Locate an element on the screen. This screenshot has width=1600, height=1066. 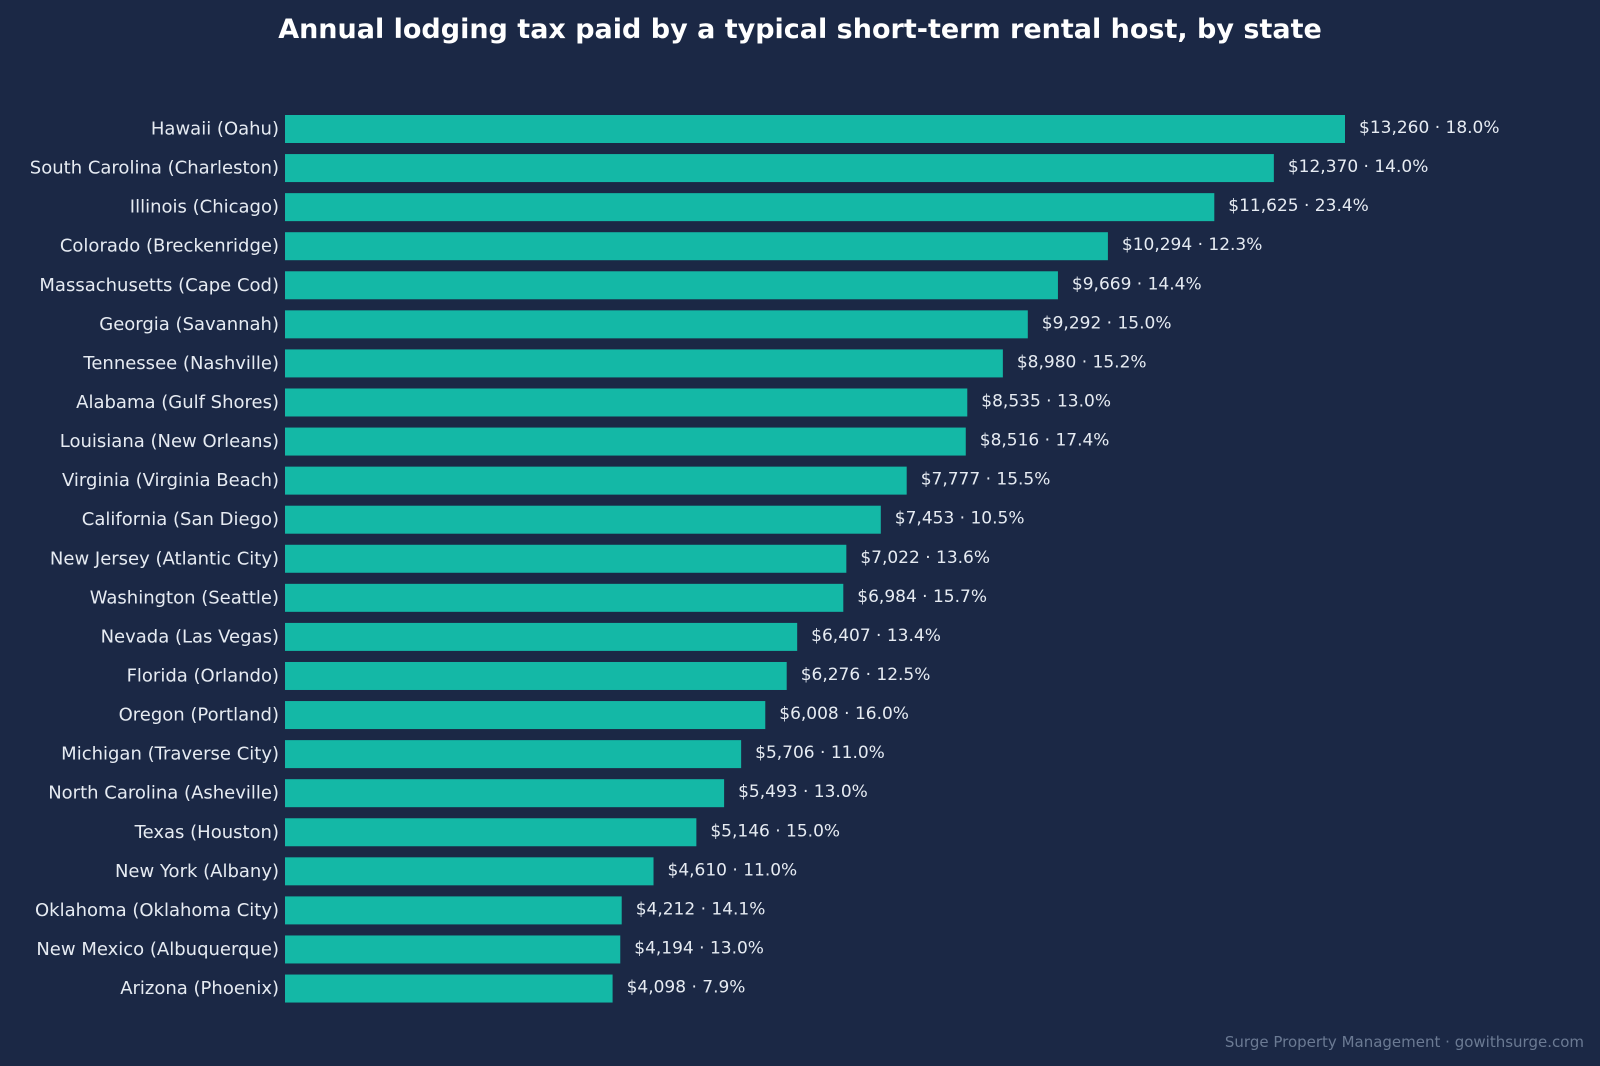
data-label: $9,669 · 14.4% is located at coordinates (1137, 284).